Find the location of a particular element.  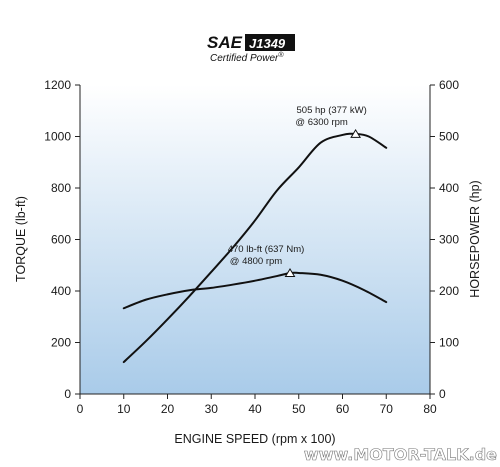

x-tick-label: 80 is located at coordinates (430, 409).